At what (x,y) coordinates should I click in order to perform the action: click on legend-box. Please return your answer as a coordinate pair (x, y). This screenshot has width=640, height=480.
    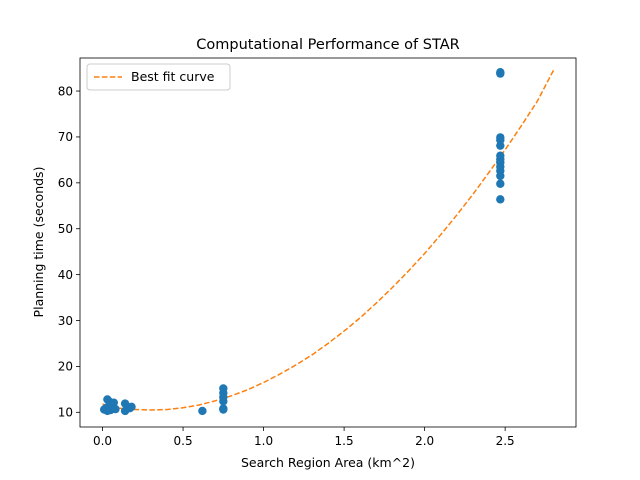
    Looking at the image, I should click on (158, 77).